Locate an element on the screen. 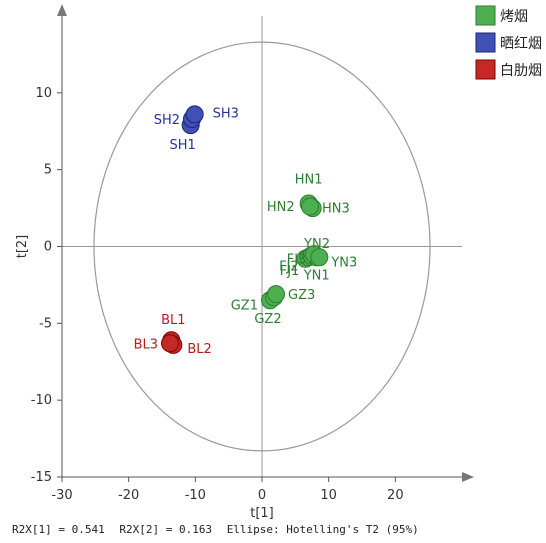 This screenshot has height=543, width=546. point-label-hn3: HN3 is located at coordinates (336, 209).